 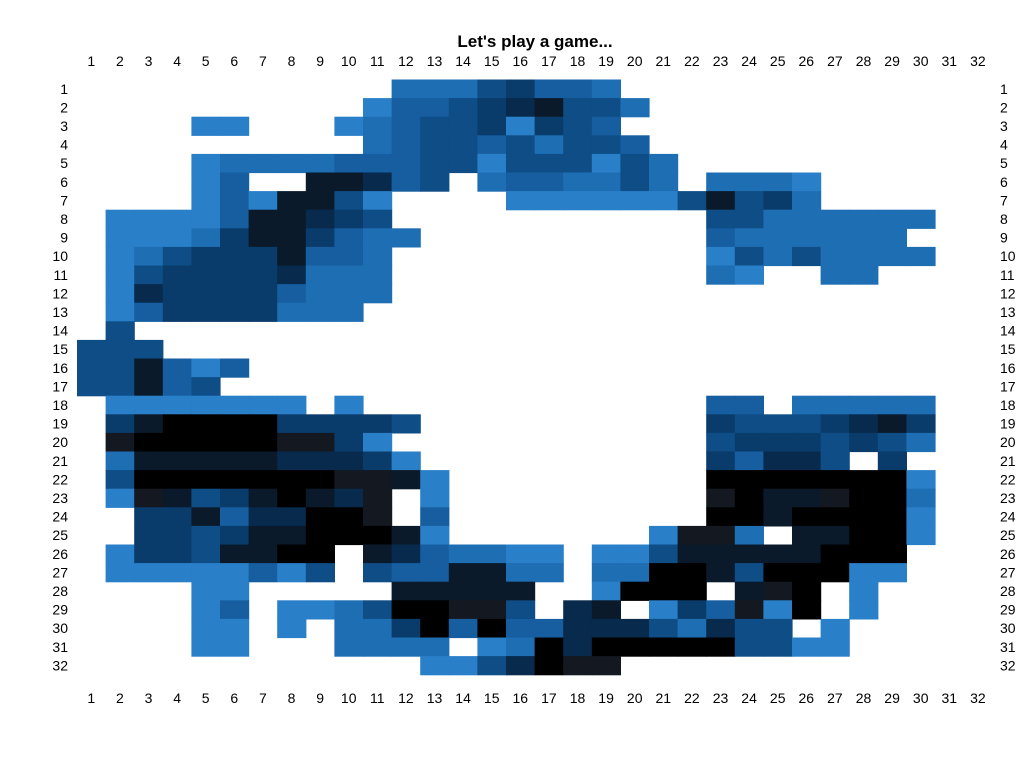 I want to click on y-tick-label: 8, so click(x=64, y=219).